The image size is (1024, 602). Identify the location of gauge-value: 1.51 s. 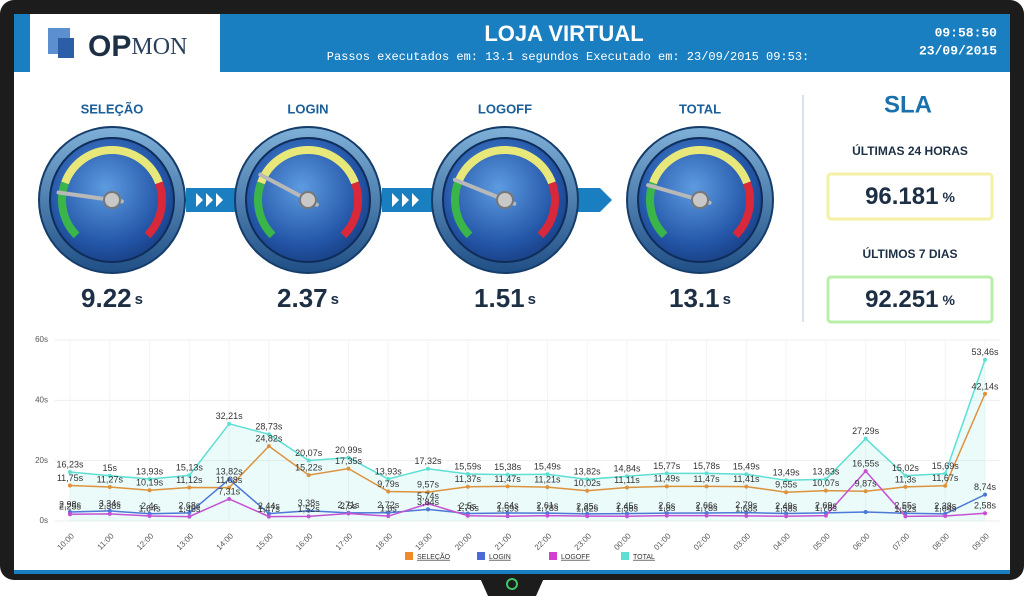
(505, 298).